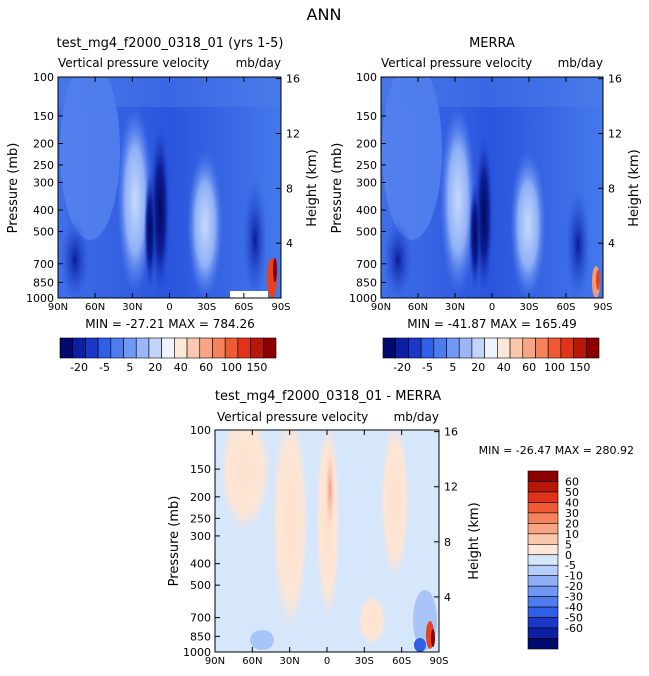  Describe the element at coordinates (43, 165) in the screenshot. I see `y-tick-label: 250` at that location.